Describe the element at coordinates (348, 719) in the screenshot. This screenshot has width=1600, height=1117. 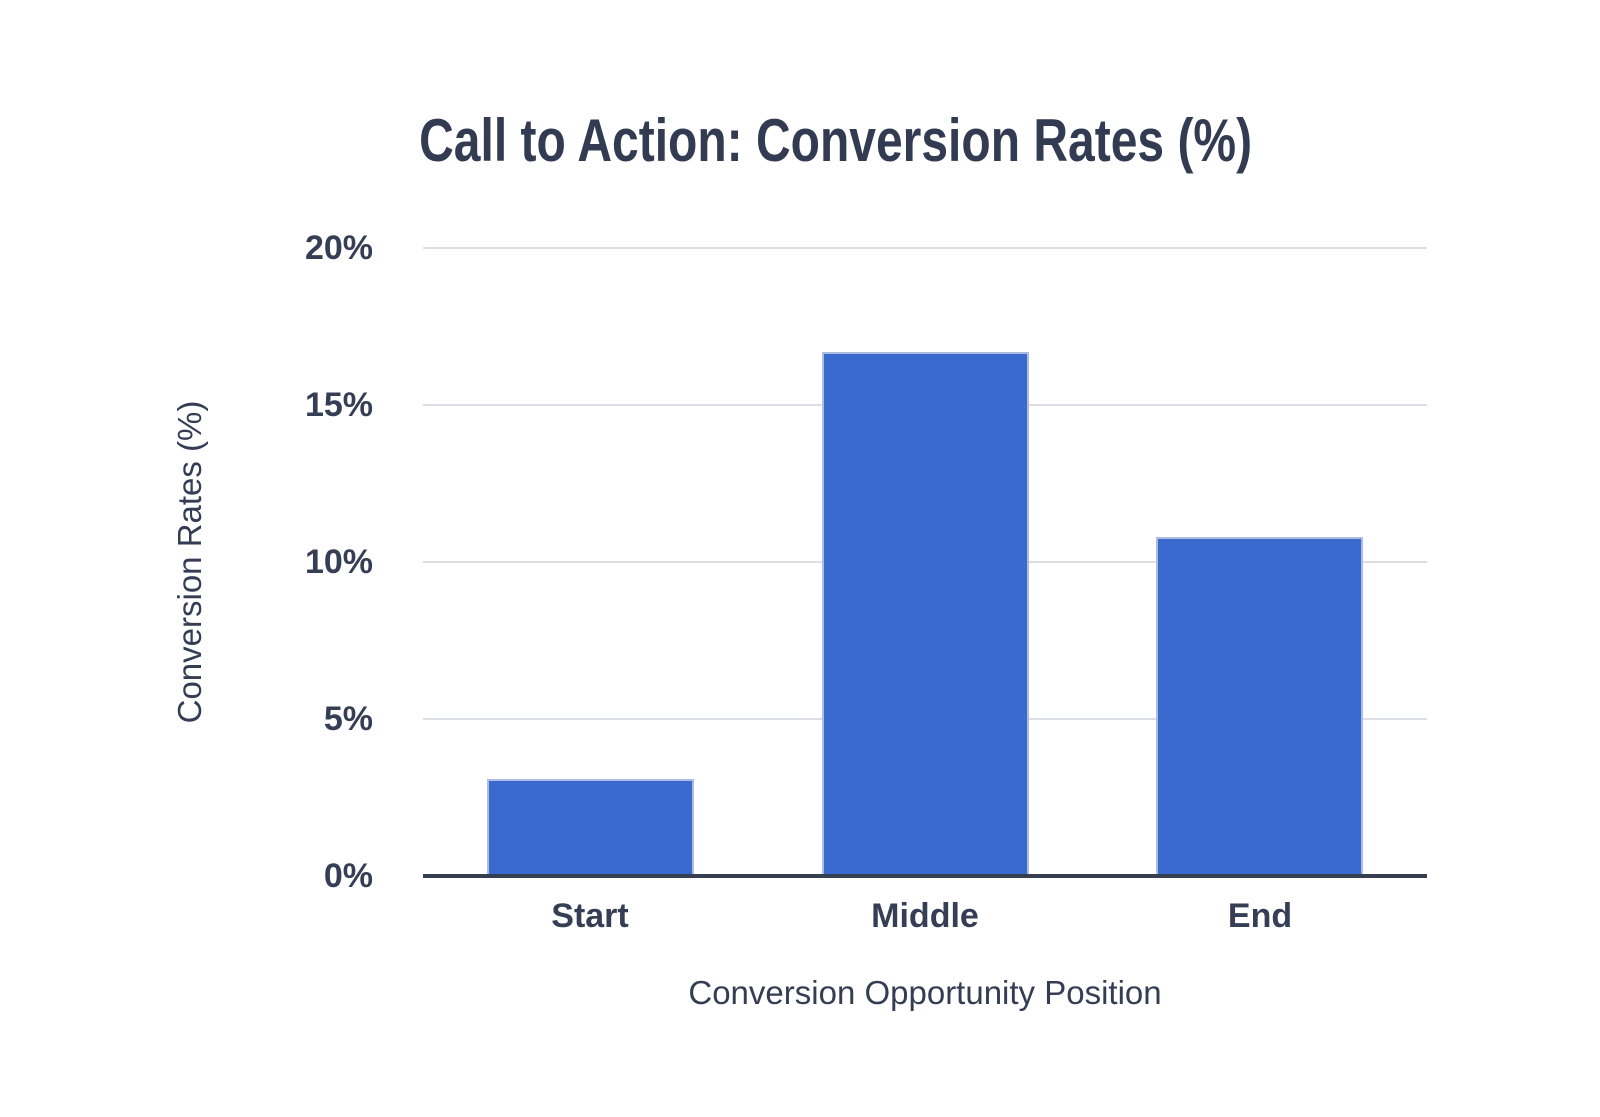
I see `y-tick-label: 5%` at that location.